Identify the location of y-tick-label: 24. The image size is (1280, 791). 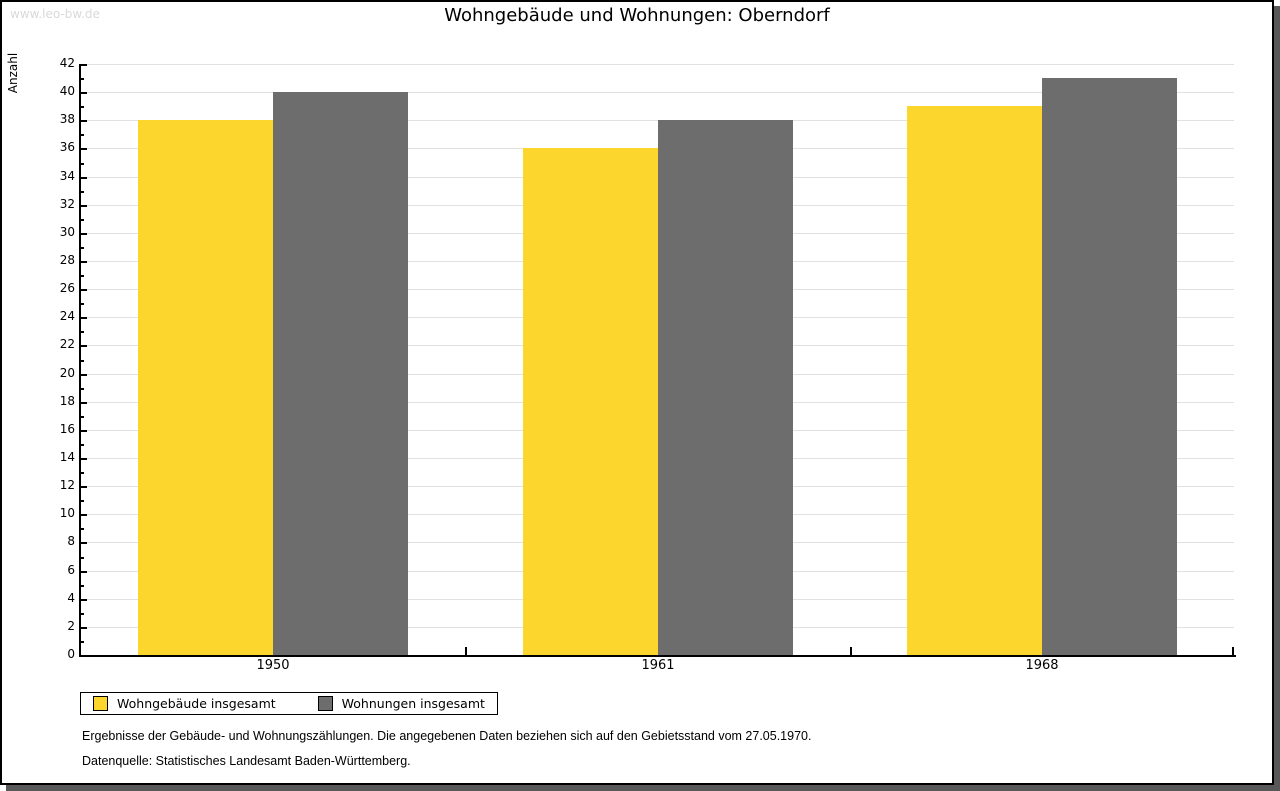
(67, 316).